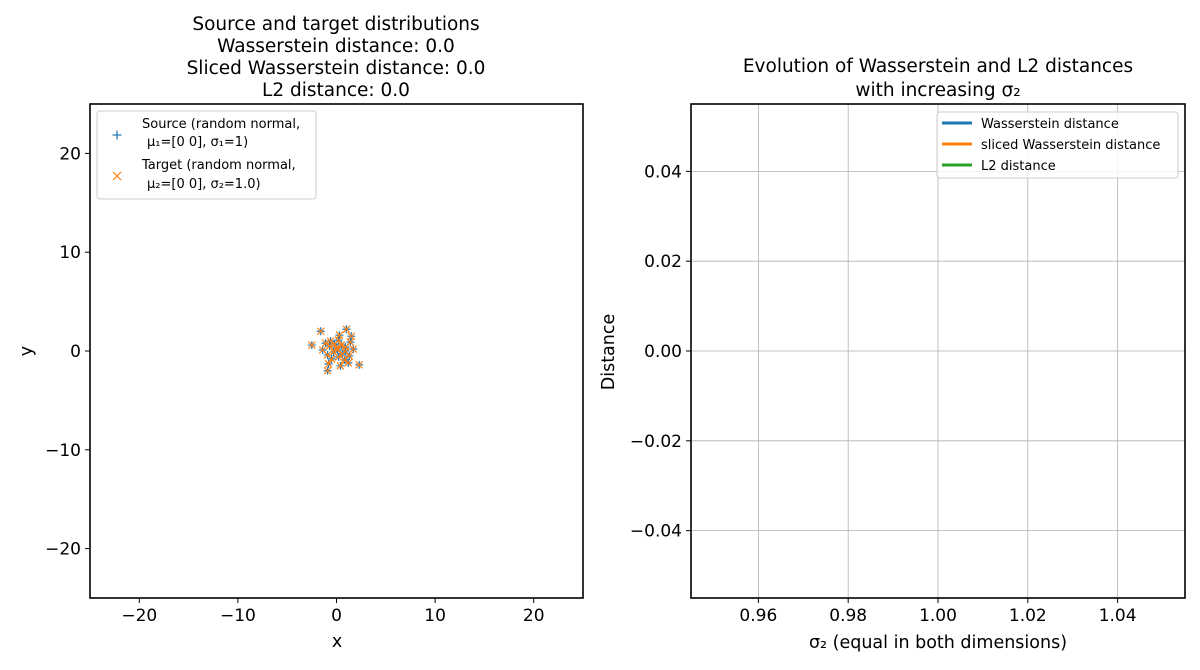 The width and height of the screenshot is (1200, 670). I want to click on scatter-y-tick-label: −10, so click(63, 451).